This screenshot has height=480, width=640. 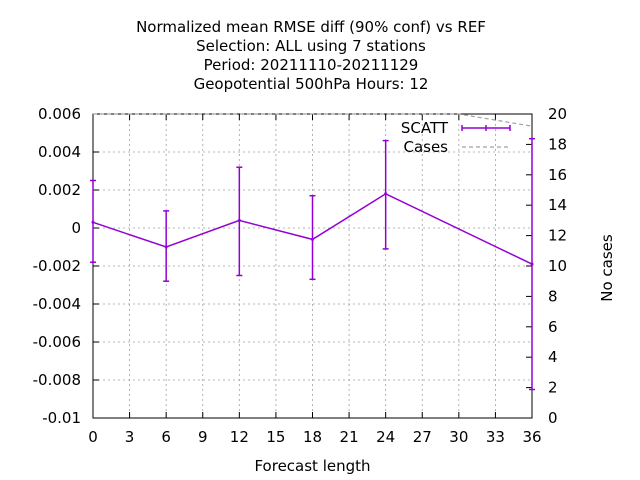 I want to click on x-tick-label: 33, so click(x=495, y=437).